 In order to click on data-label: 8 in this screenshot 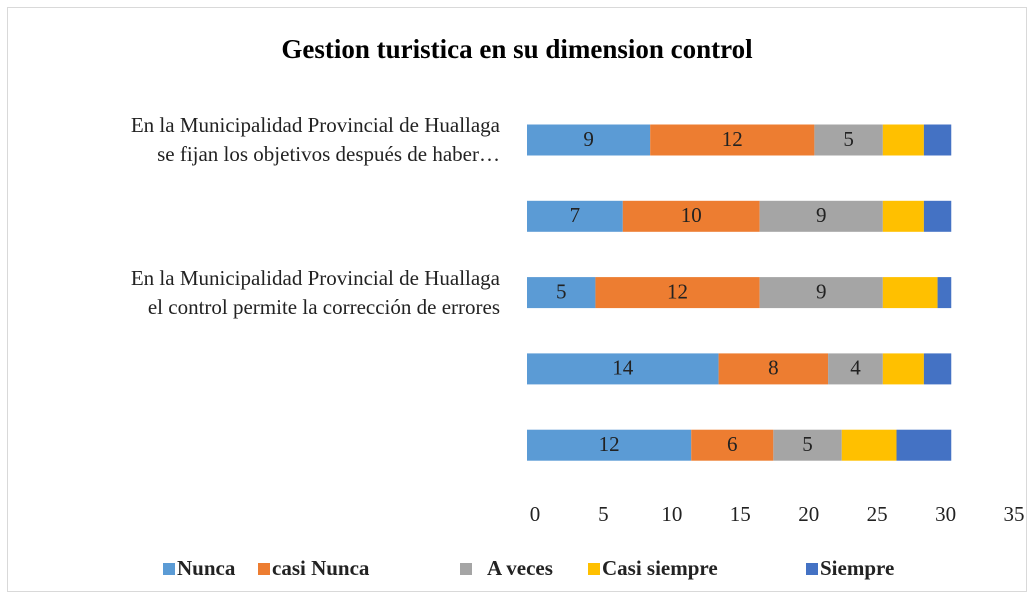, I will do `click(773, 368)`.